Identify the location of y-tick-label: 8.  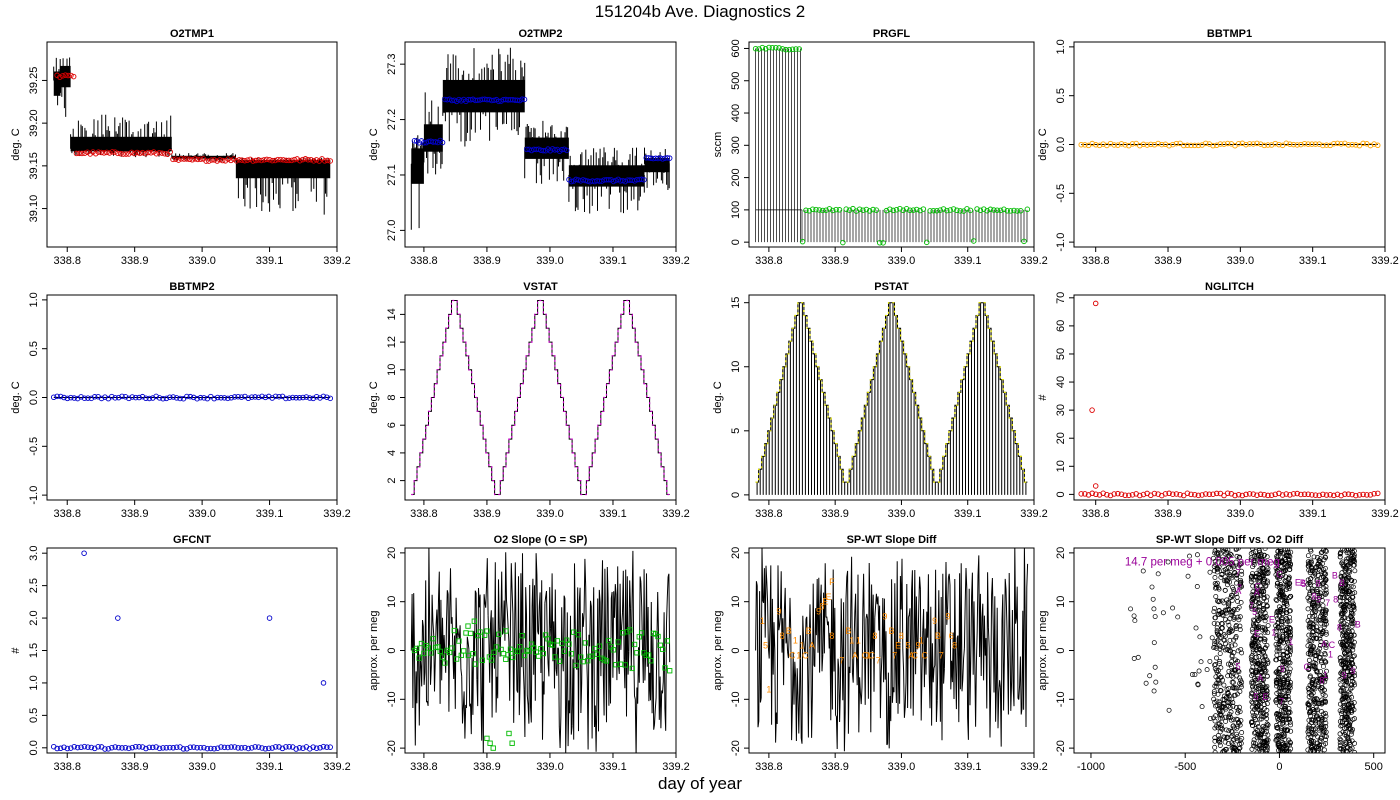
(392, 397).